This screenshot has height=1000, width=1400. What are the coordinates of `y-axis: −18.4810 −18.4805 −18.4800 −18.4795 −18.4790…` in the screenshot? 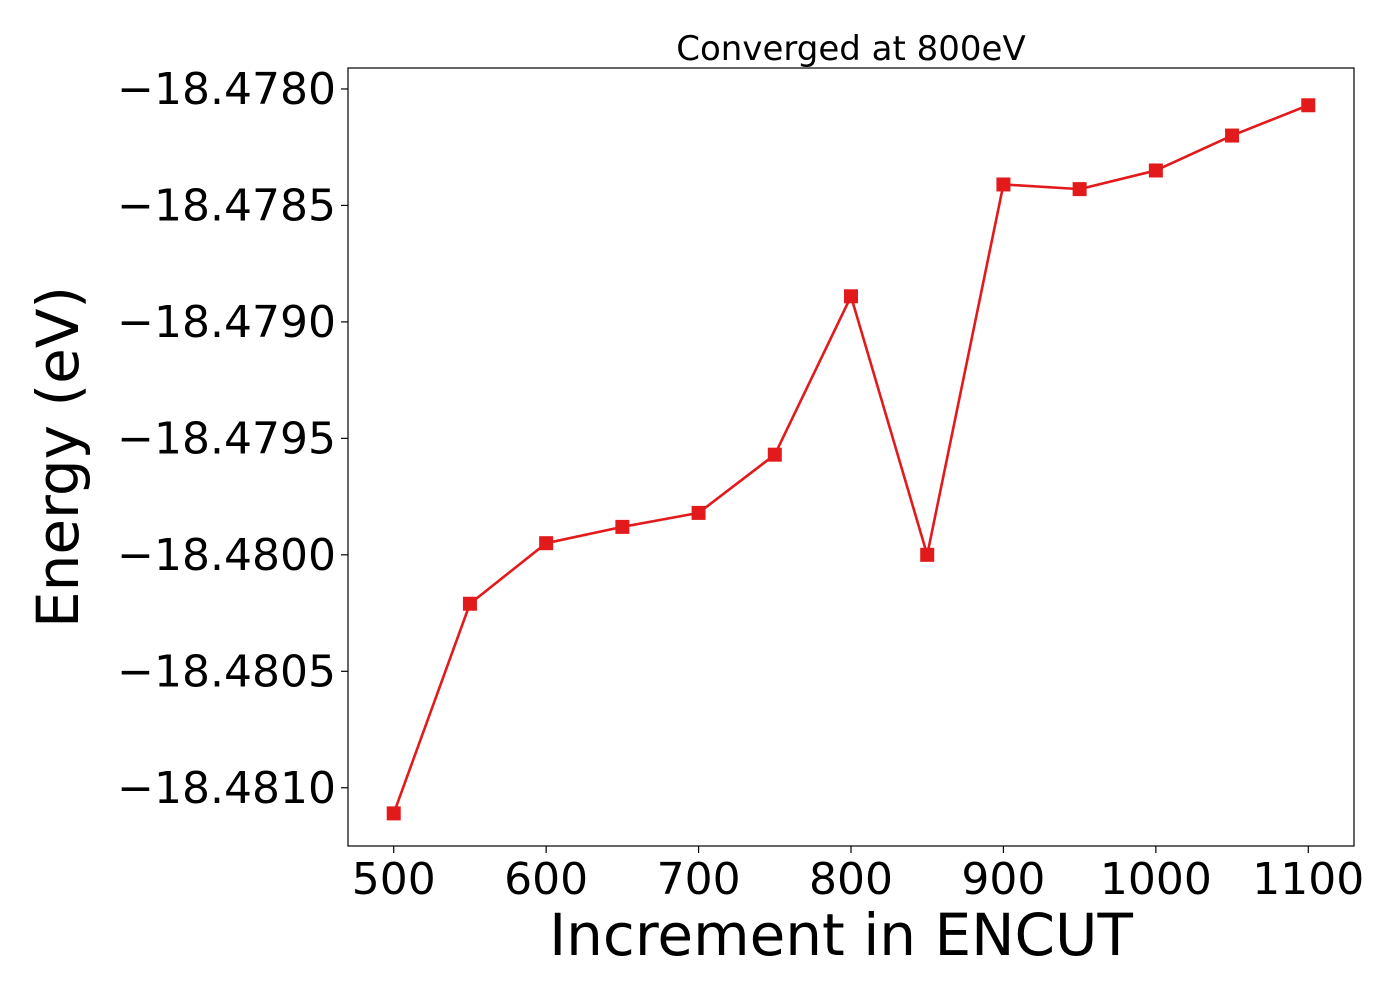 It's located at (232, 439).